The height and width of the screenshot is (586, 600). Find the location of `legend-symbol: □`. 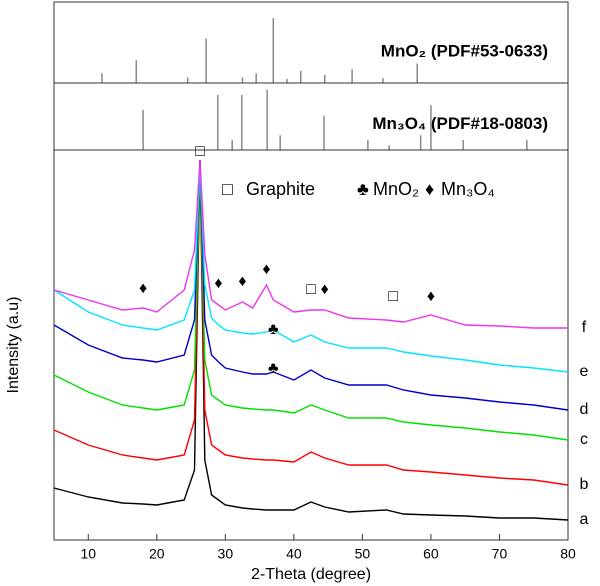

legend-symbol: □ is located at coordinates (227, 189).